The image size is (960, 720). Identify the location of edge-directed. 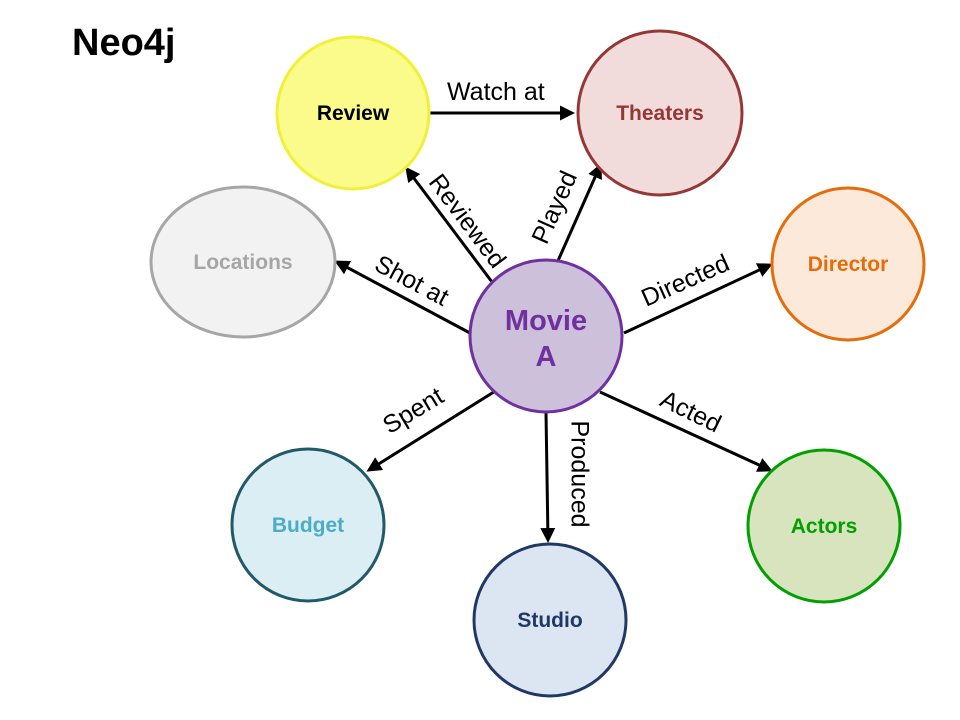
(698, 299).